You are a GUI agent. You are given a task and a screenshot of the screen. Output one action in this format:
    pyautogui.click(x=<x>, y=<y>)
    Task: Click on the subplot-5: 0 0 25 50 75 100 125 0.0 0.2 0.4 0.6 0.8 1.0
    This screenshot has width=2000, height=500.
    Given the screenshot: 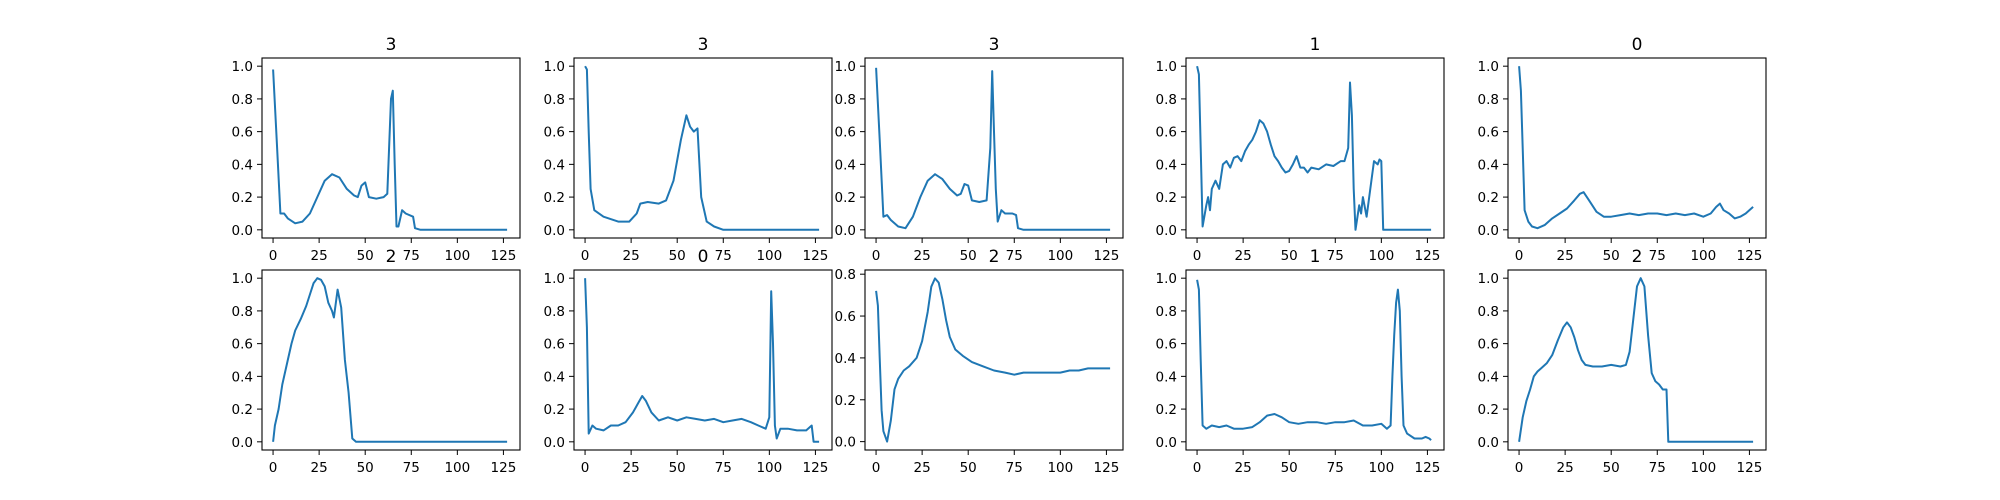 What is the action you would take?
    pyautogui.click(x=1622, y=149)
    